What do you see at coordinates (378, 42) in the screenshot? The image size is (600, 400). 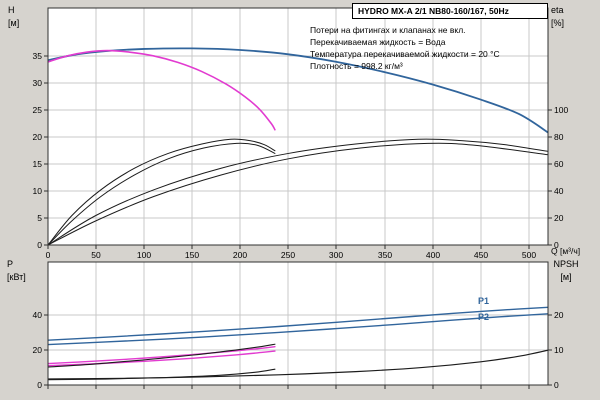 I see `annotation-line: Перекачиваемая жидкость = Вода` at bounding box center [378, 42].